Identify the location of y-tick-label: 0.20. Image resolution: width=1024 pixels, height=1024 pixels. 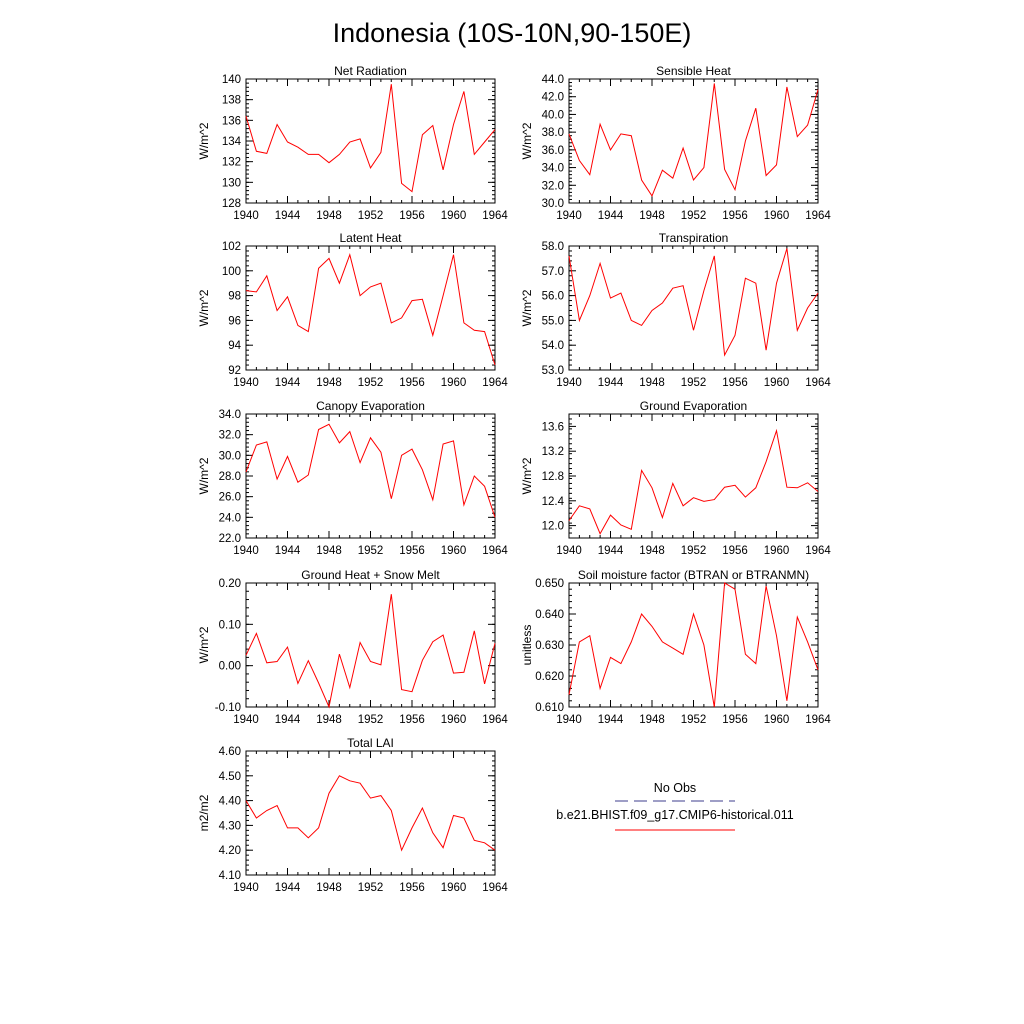
(230, 584).